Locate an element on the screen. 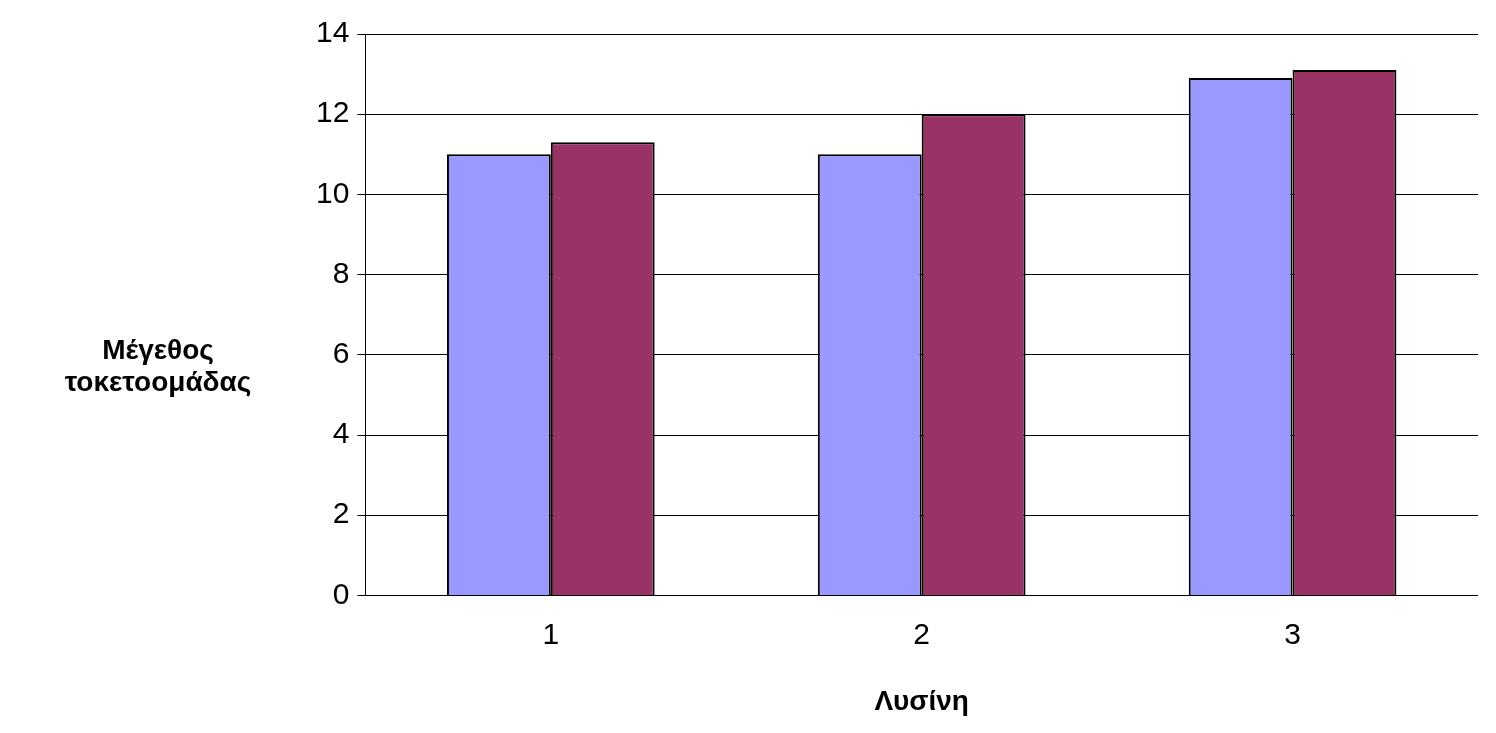 This screenshot has height=733, width=1496. y-axis-title: Μέγεθος τοκετοομάδας is located at coordinates (158, 365).